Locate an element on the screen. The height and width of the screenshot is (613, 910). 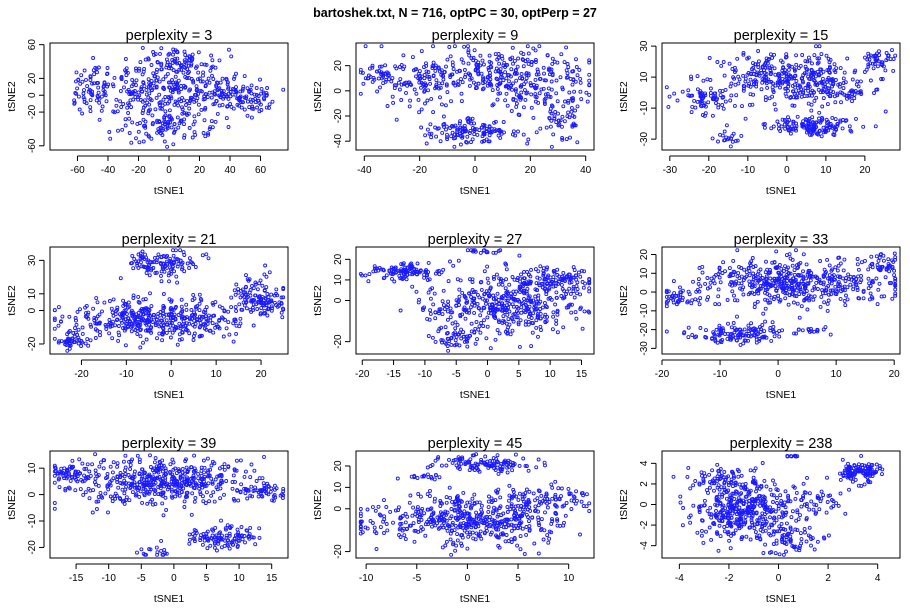
x-tick-label: 10 is located at coordinates (826, 170).